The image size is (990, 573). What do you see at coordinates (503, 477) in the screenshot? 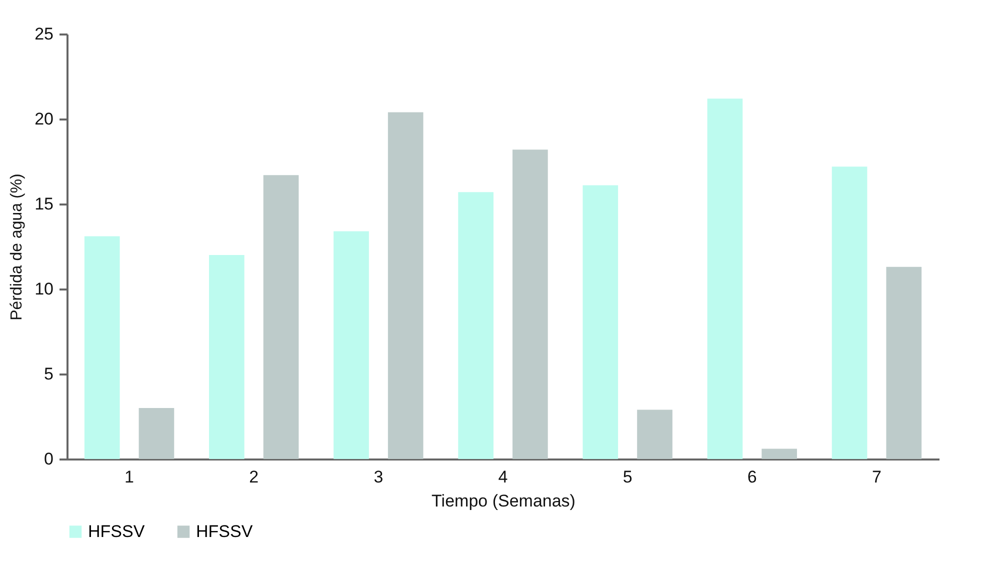
I see `x-tick-label: 4` at bounding box center [503, 477].